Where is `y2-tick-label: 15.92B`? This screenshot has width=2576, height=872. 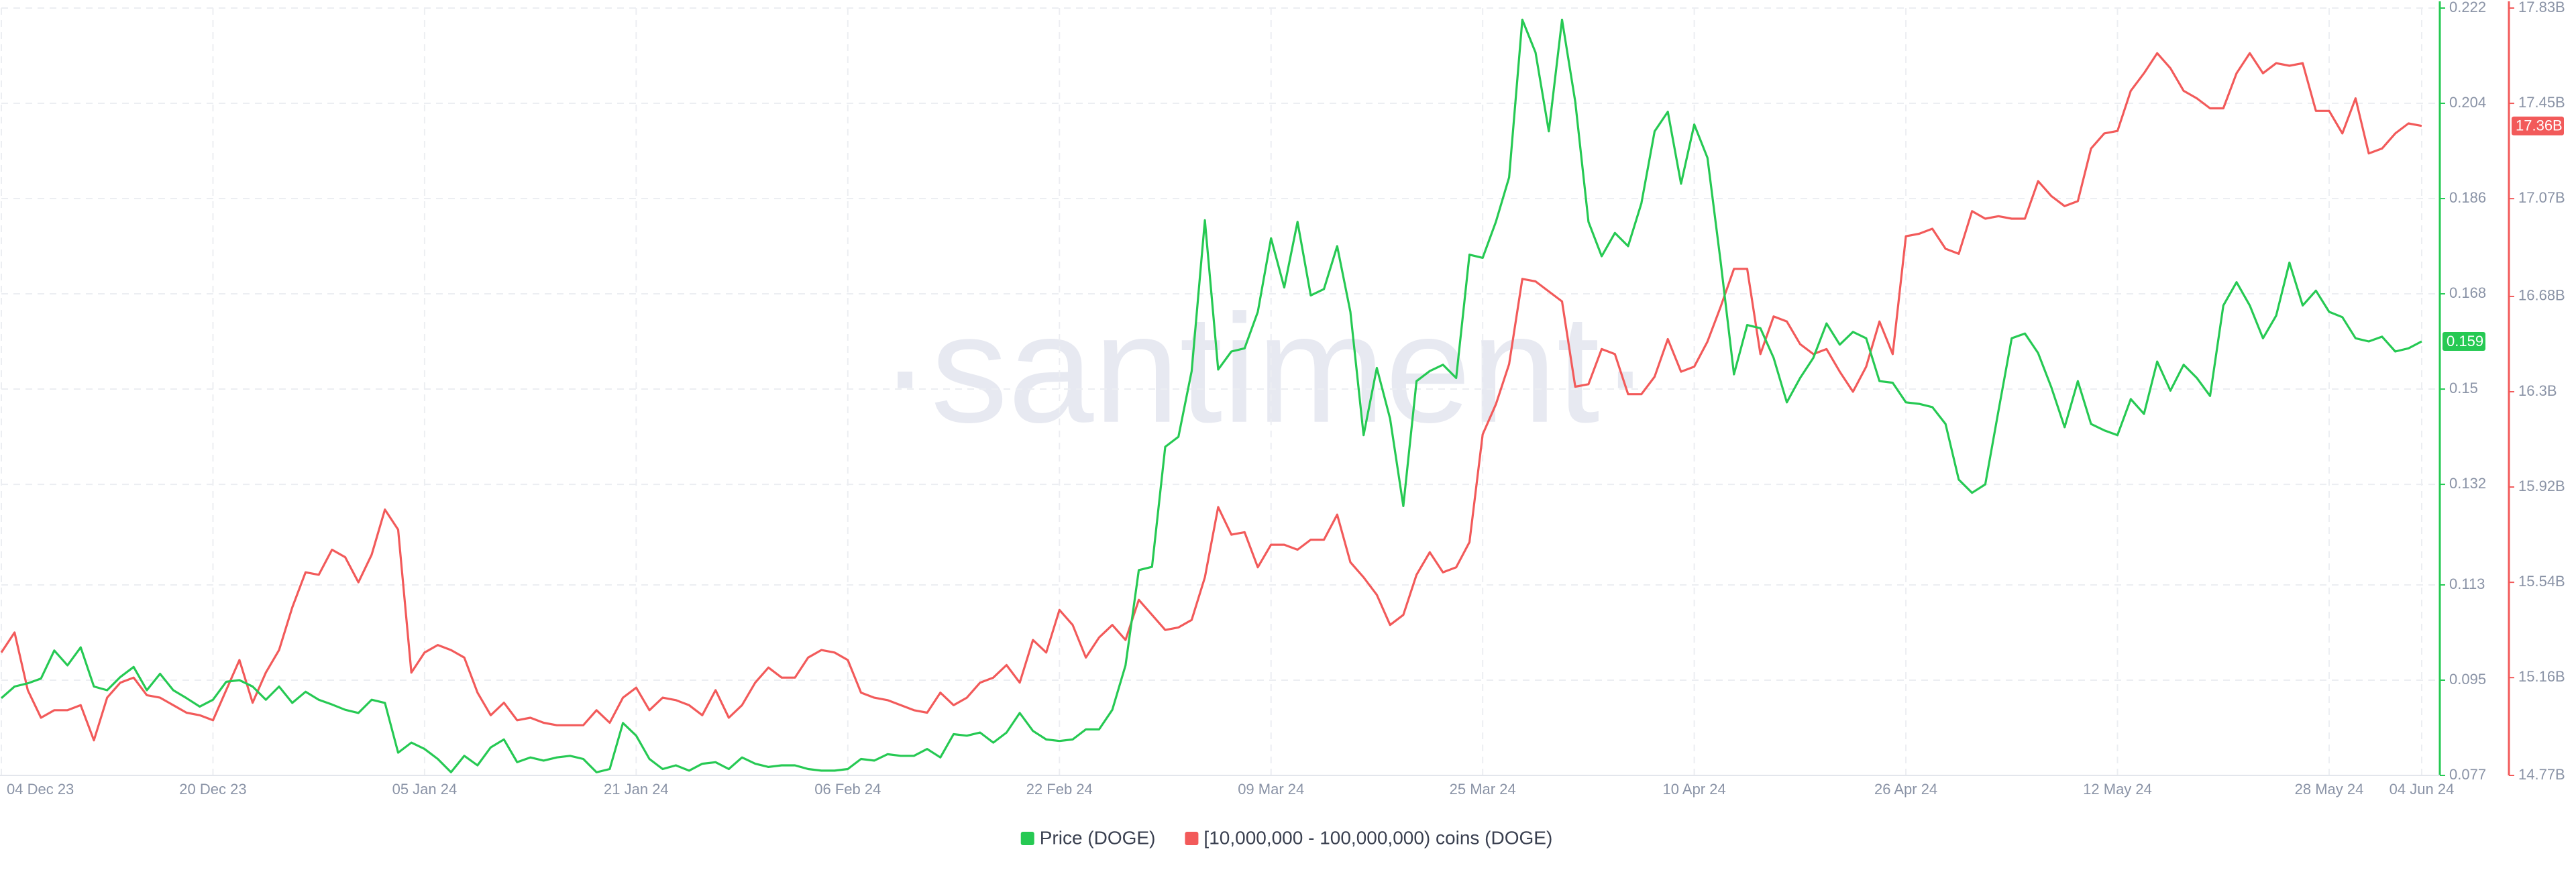
y2-tick-label: 15.92B is located at coordinates (2541, 486).